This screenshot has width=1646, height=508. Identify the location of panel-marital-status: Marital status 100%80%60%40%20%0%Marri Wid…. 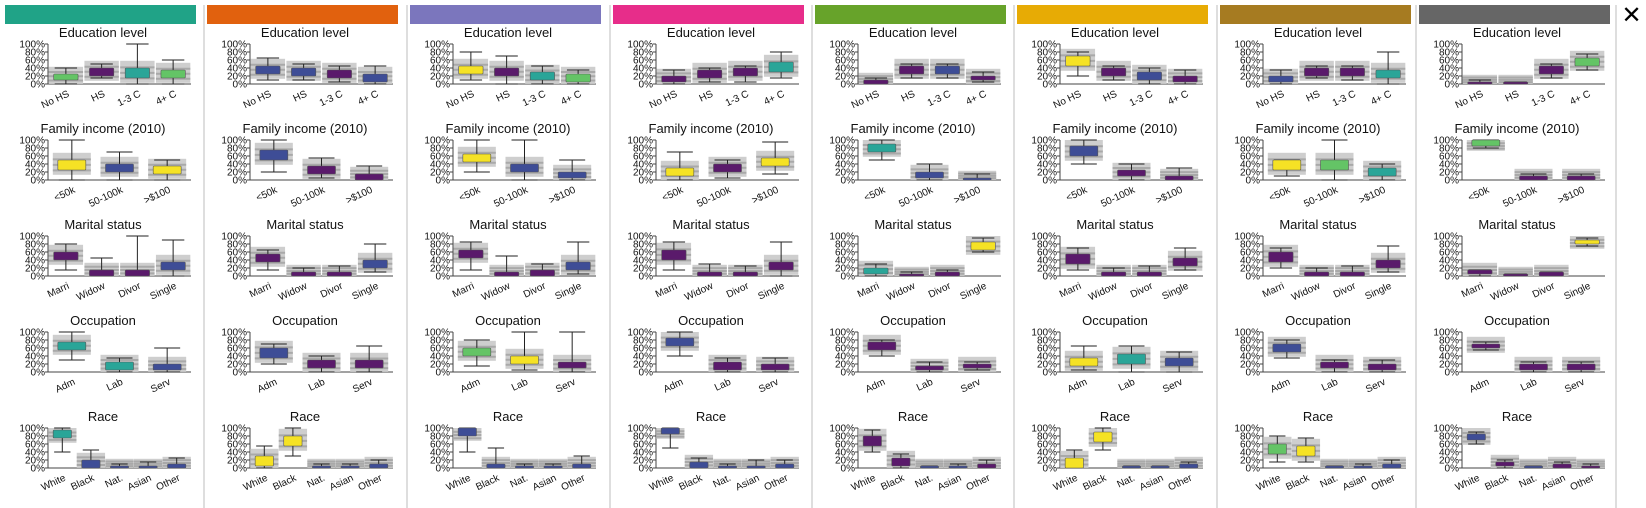
(105, 260).